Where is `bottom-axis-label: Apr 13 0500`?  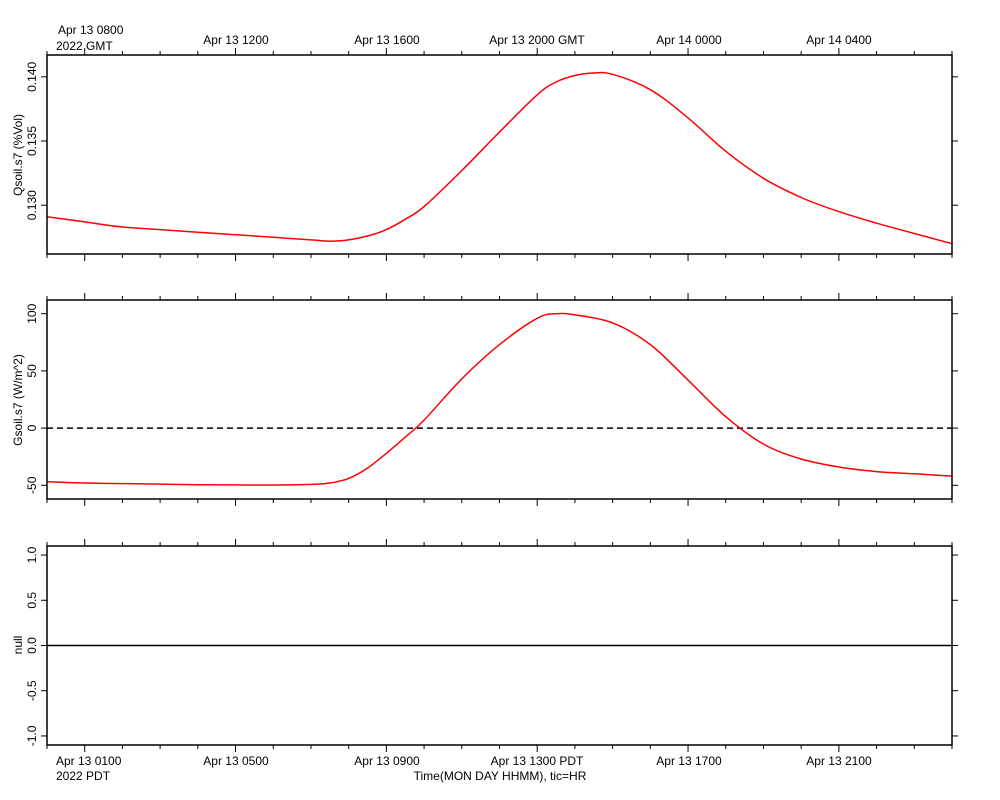
bottom-axis-label: Apr 13 0500 is located at coordinates (236, 761).